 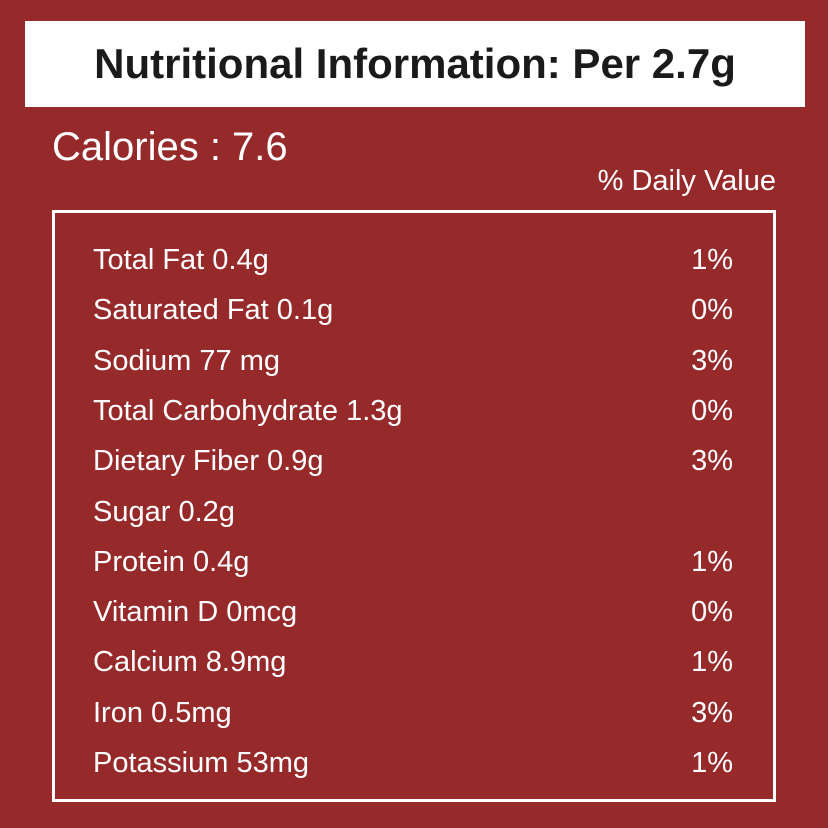 I want to click on nutrient-row: Potassium 53mg 1%, so click(x=413, y=763).